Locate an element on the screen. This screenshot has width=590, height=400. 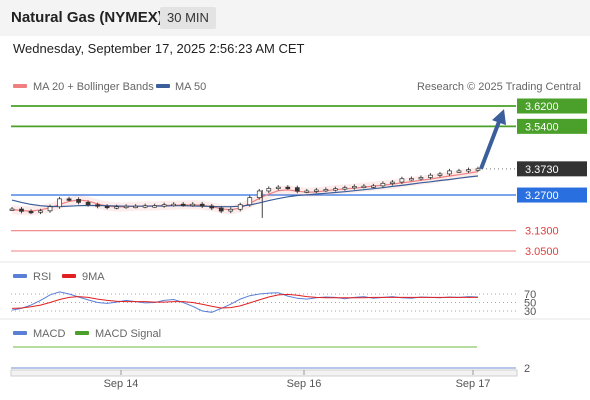
legend-label-macd: MACD is located at coordinates (49, 334).